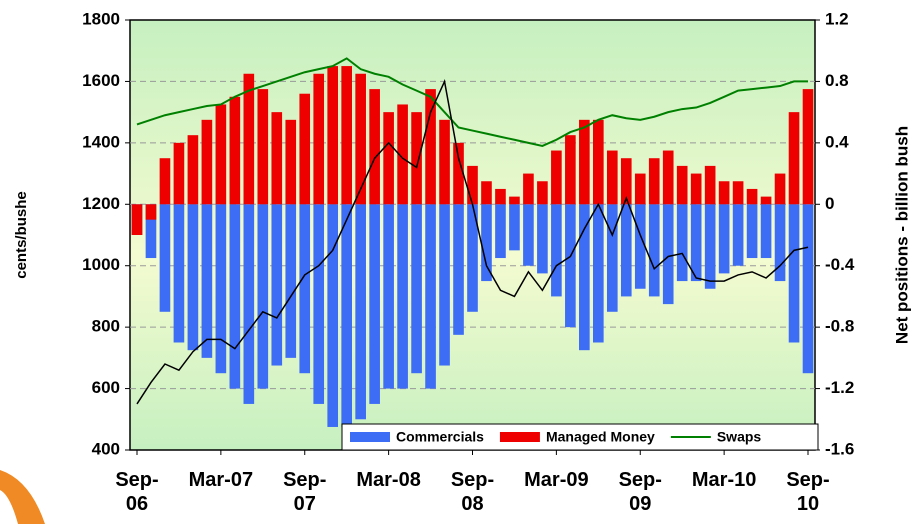 The width and height of the screenshot is (917, 524). I want to click on legend: Commercials Managed Money Swaps, so click(580, 437).